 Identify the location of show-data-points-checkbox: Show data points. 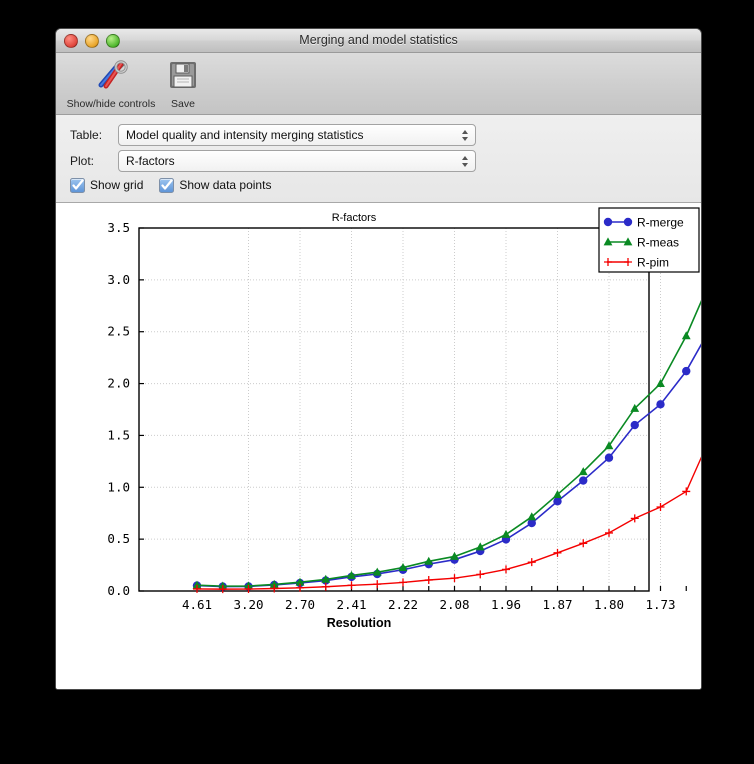
(215, 185).